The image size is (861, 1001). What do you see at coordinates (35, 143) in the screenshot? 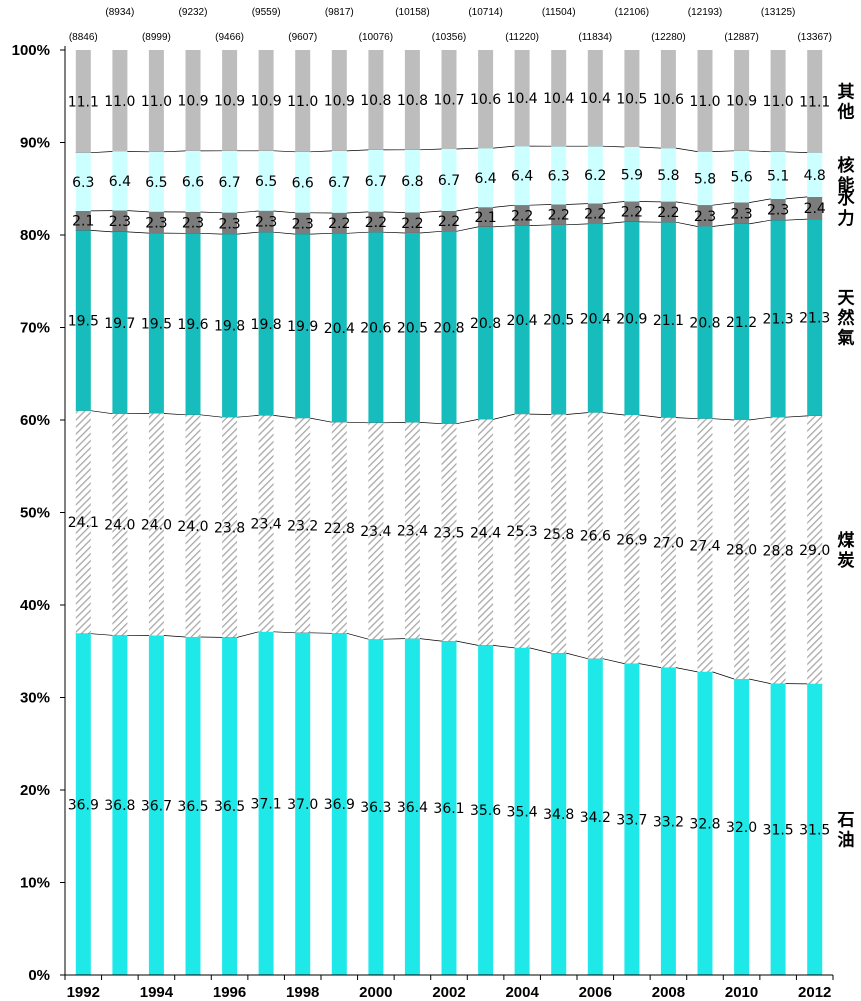
I see `y-tick-label: 90%` at bounding box center [35, 143].